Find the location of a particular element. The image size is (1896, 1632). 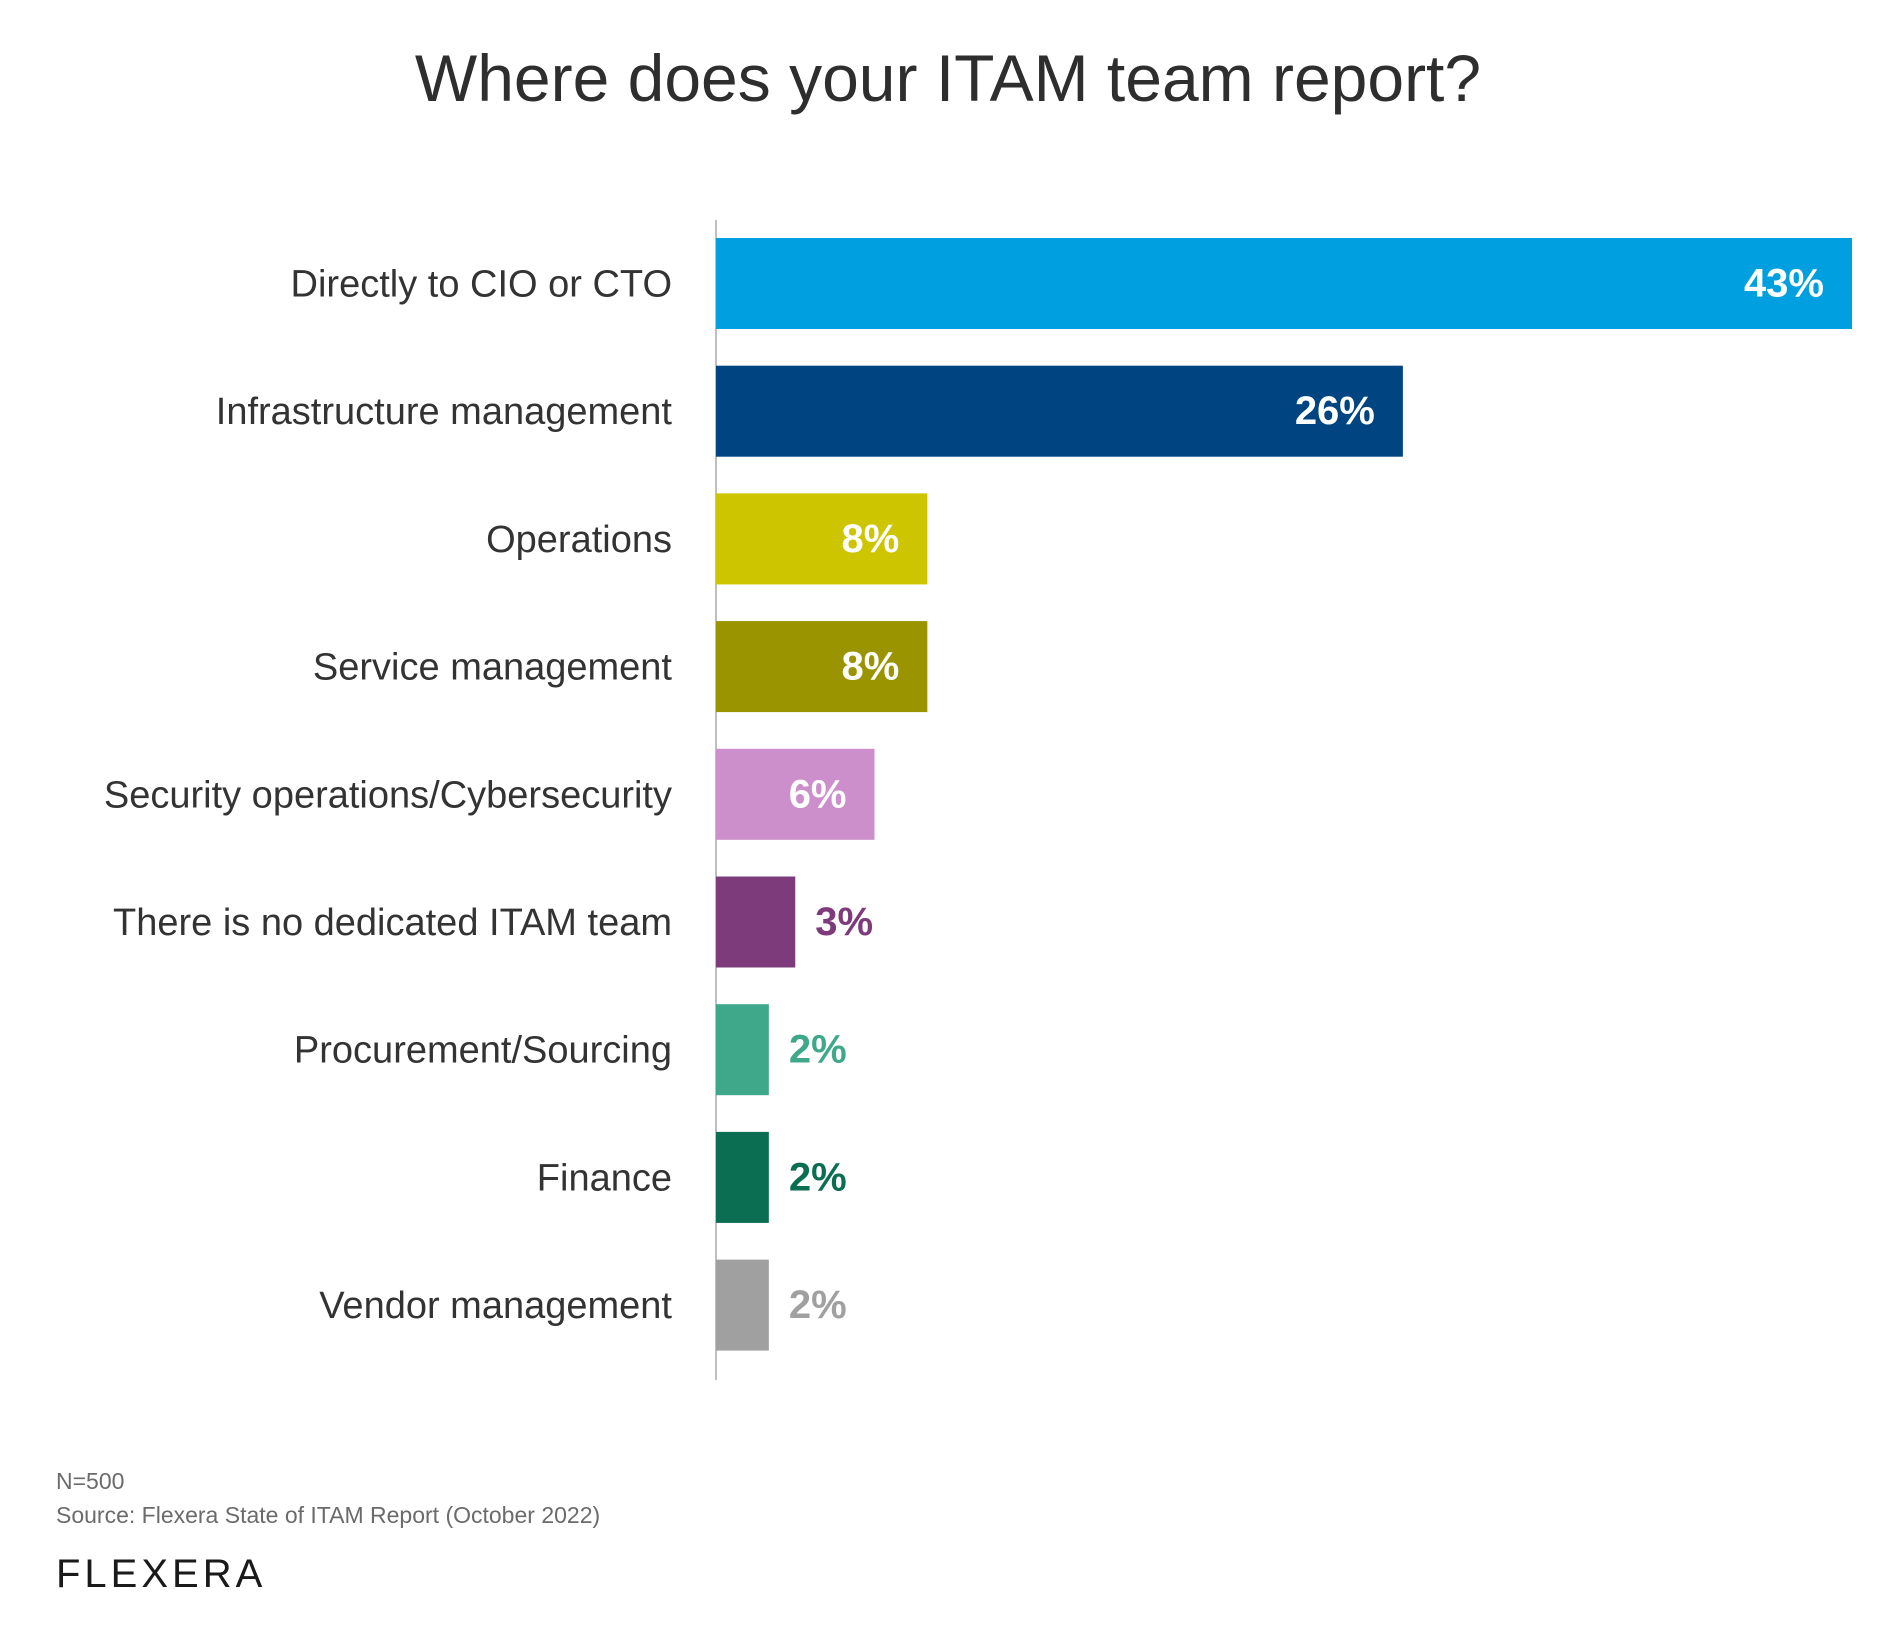

data-label: 3% is located at coordinates (844, 922).